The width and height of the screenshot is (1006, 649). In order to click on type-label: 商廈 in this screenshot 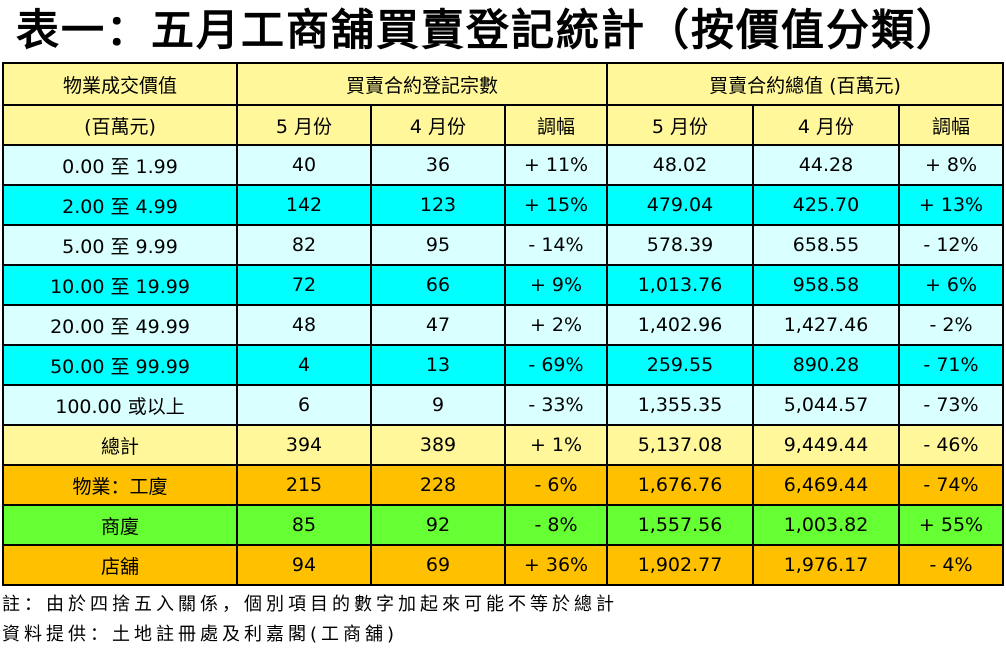, I will do `click(120, 525)`.